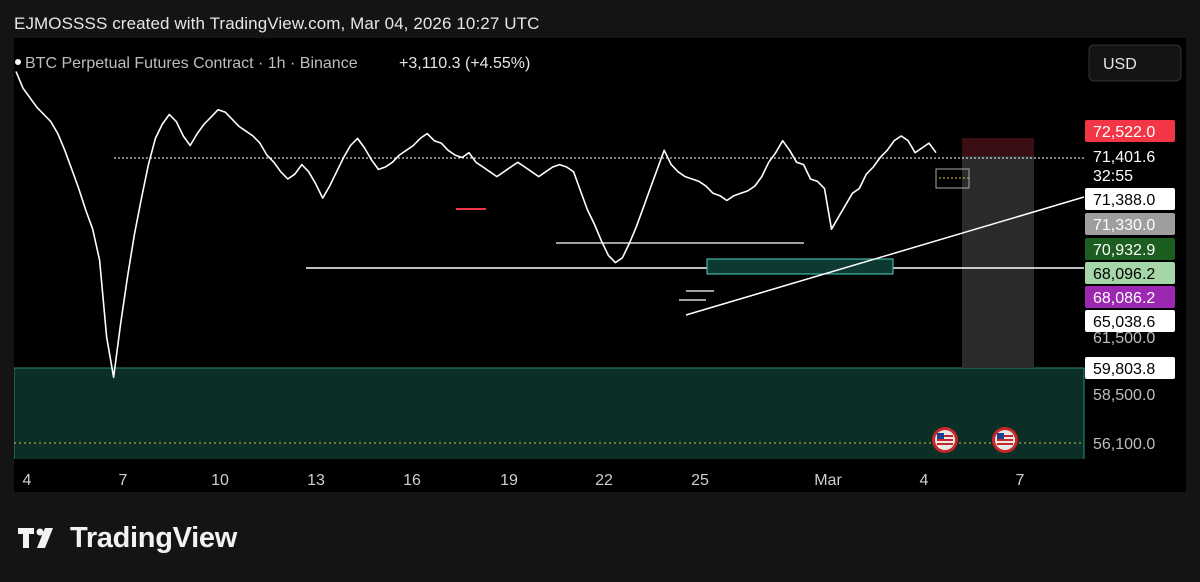 The image size is (1200, 582). Describe the element at coordinates (700, 480) in the screenshot. I see `x-tick-label: 25` at that location.